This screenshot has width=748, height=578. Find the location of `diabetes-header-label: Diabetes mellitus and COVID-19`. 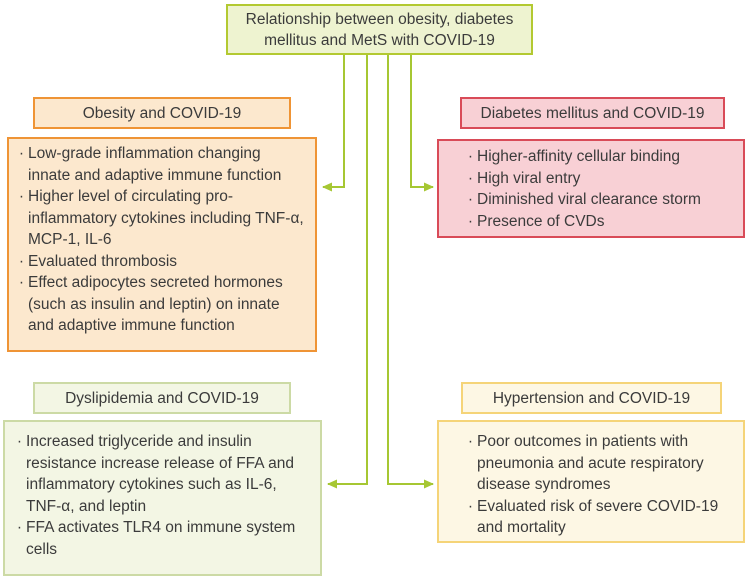

diabetes-header-label: Diabetes mellitus and COVID-19 is located at coordinates (592, 113).